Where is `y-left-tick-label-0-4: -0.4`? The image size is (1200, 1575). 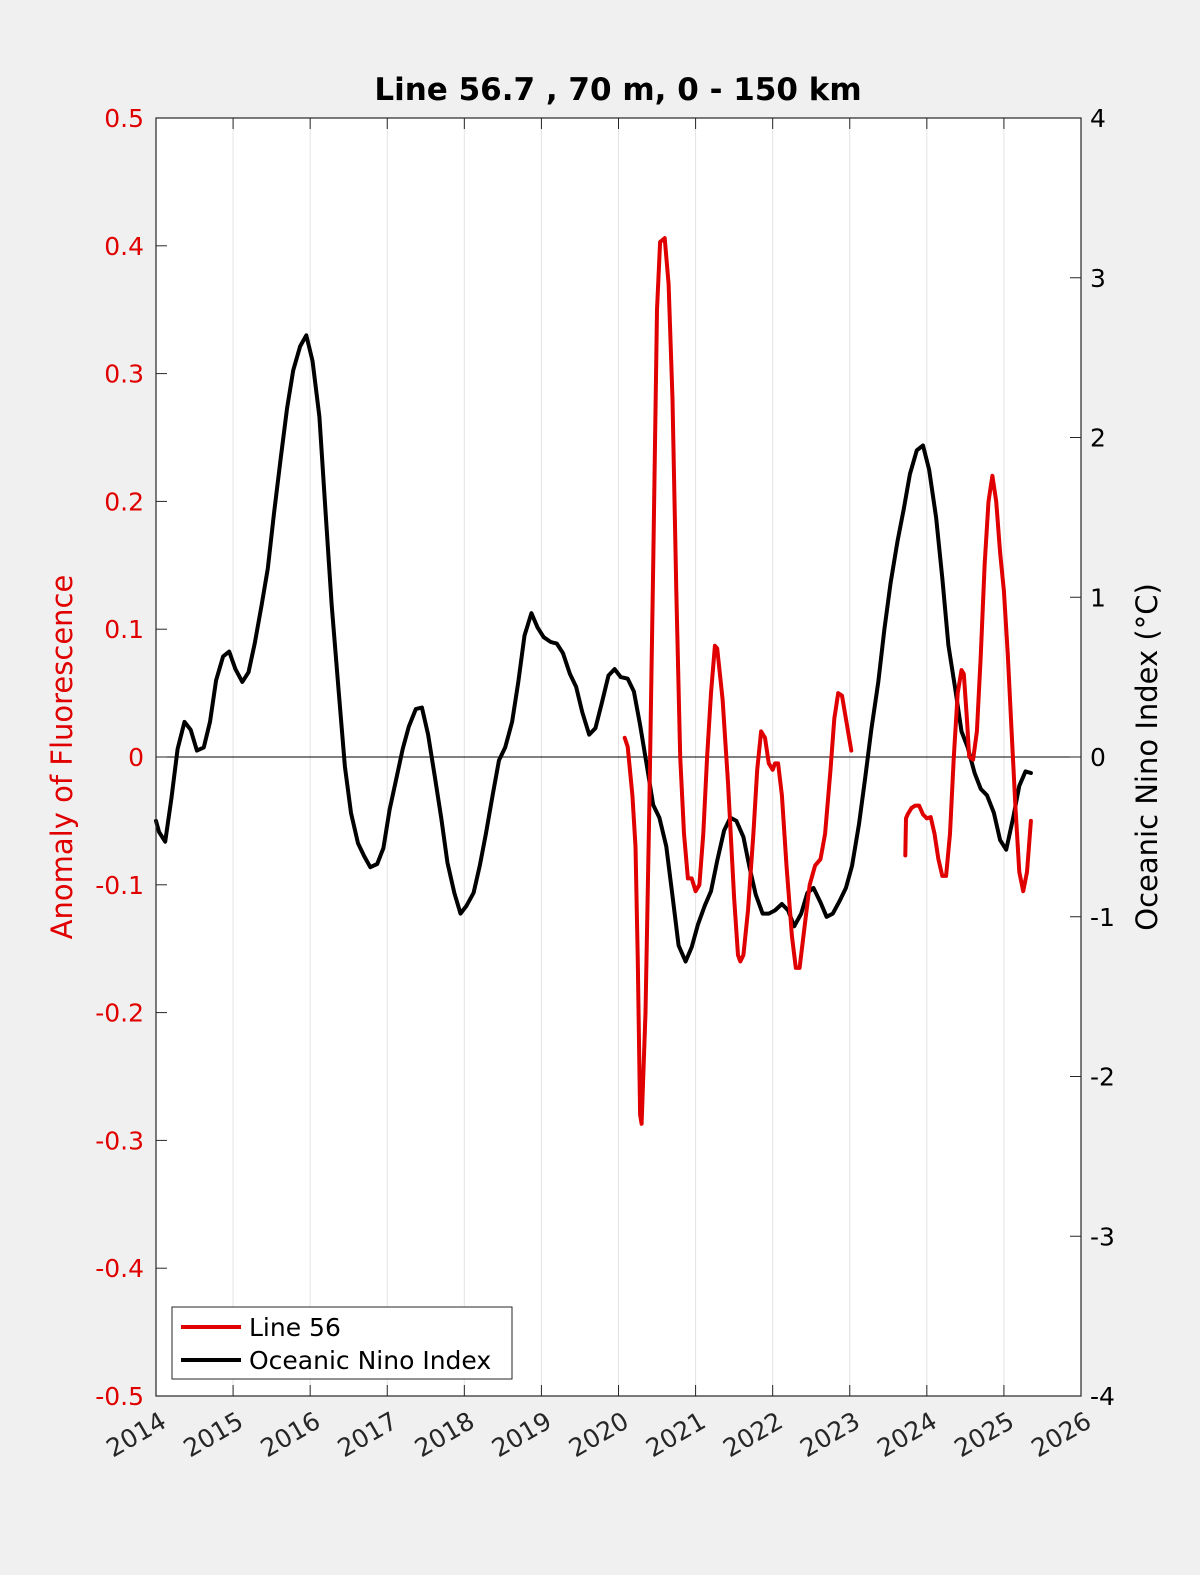
y-left-tick-label-0-4: -0.4 is located at coordinates (119, 1268).